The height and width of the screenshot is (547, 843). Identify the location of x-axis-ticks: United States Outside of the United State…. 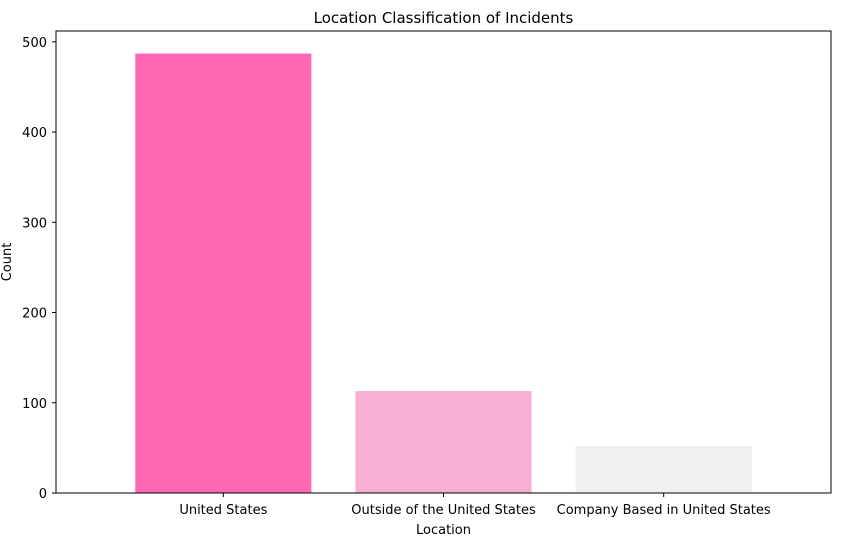
(475, 505).